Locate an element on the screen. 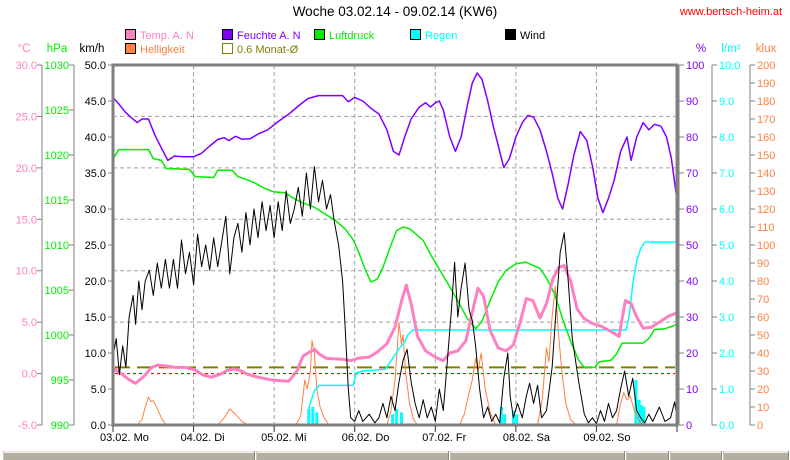 The height and width of the screenshot is (460, 790). legend-item-helligkeit: Helligkeit is located at coordinates (155, 49).